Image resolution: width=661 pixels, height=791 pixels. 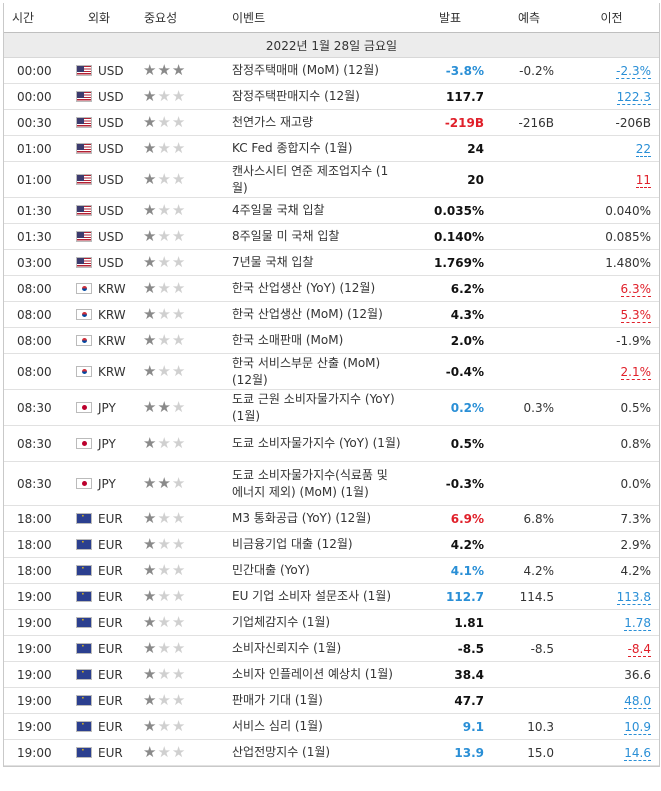 I want to click on row-actual: -0.3%, so click(x=450, y=483).